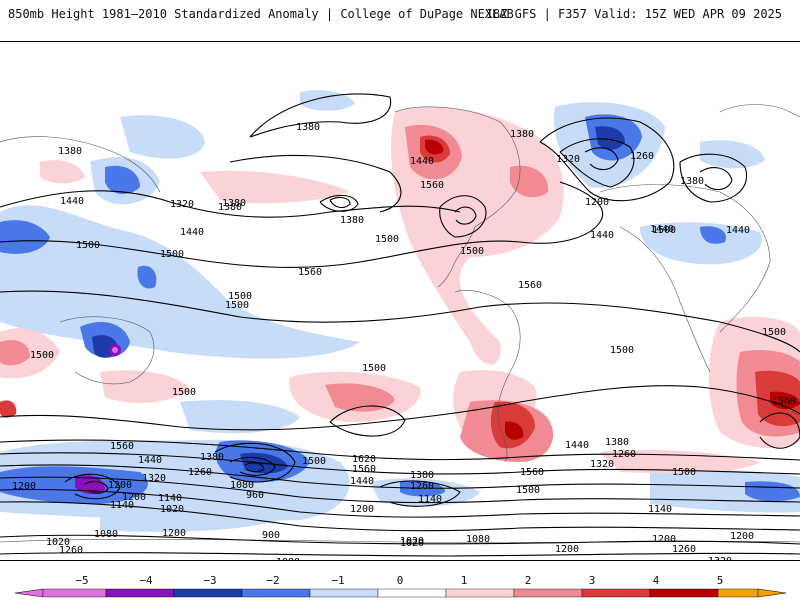  I want to click on colorbar-label: 2, so click(528, 580).